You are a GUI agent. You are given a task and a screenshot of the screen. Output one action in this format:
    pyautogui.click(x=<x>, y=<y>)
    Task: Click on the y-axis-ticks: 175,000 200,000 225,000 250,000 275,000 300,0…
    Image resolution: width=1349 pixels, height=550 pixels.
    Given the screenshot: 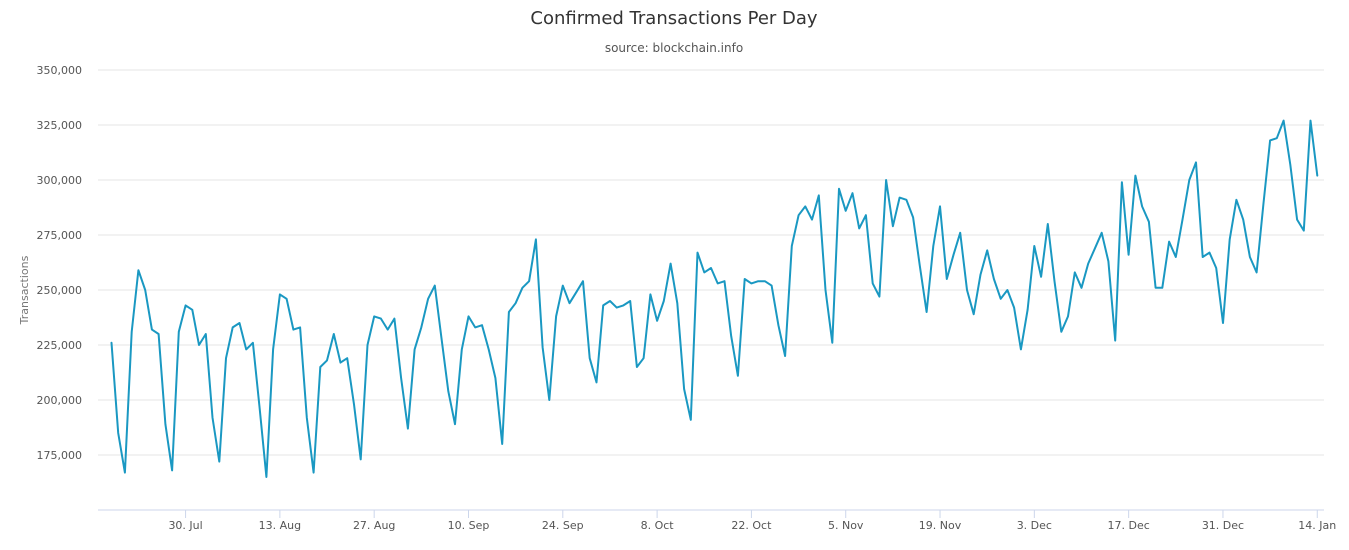 What is the action you would take?
    pyautogui.click(x=60, y=263)
    